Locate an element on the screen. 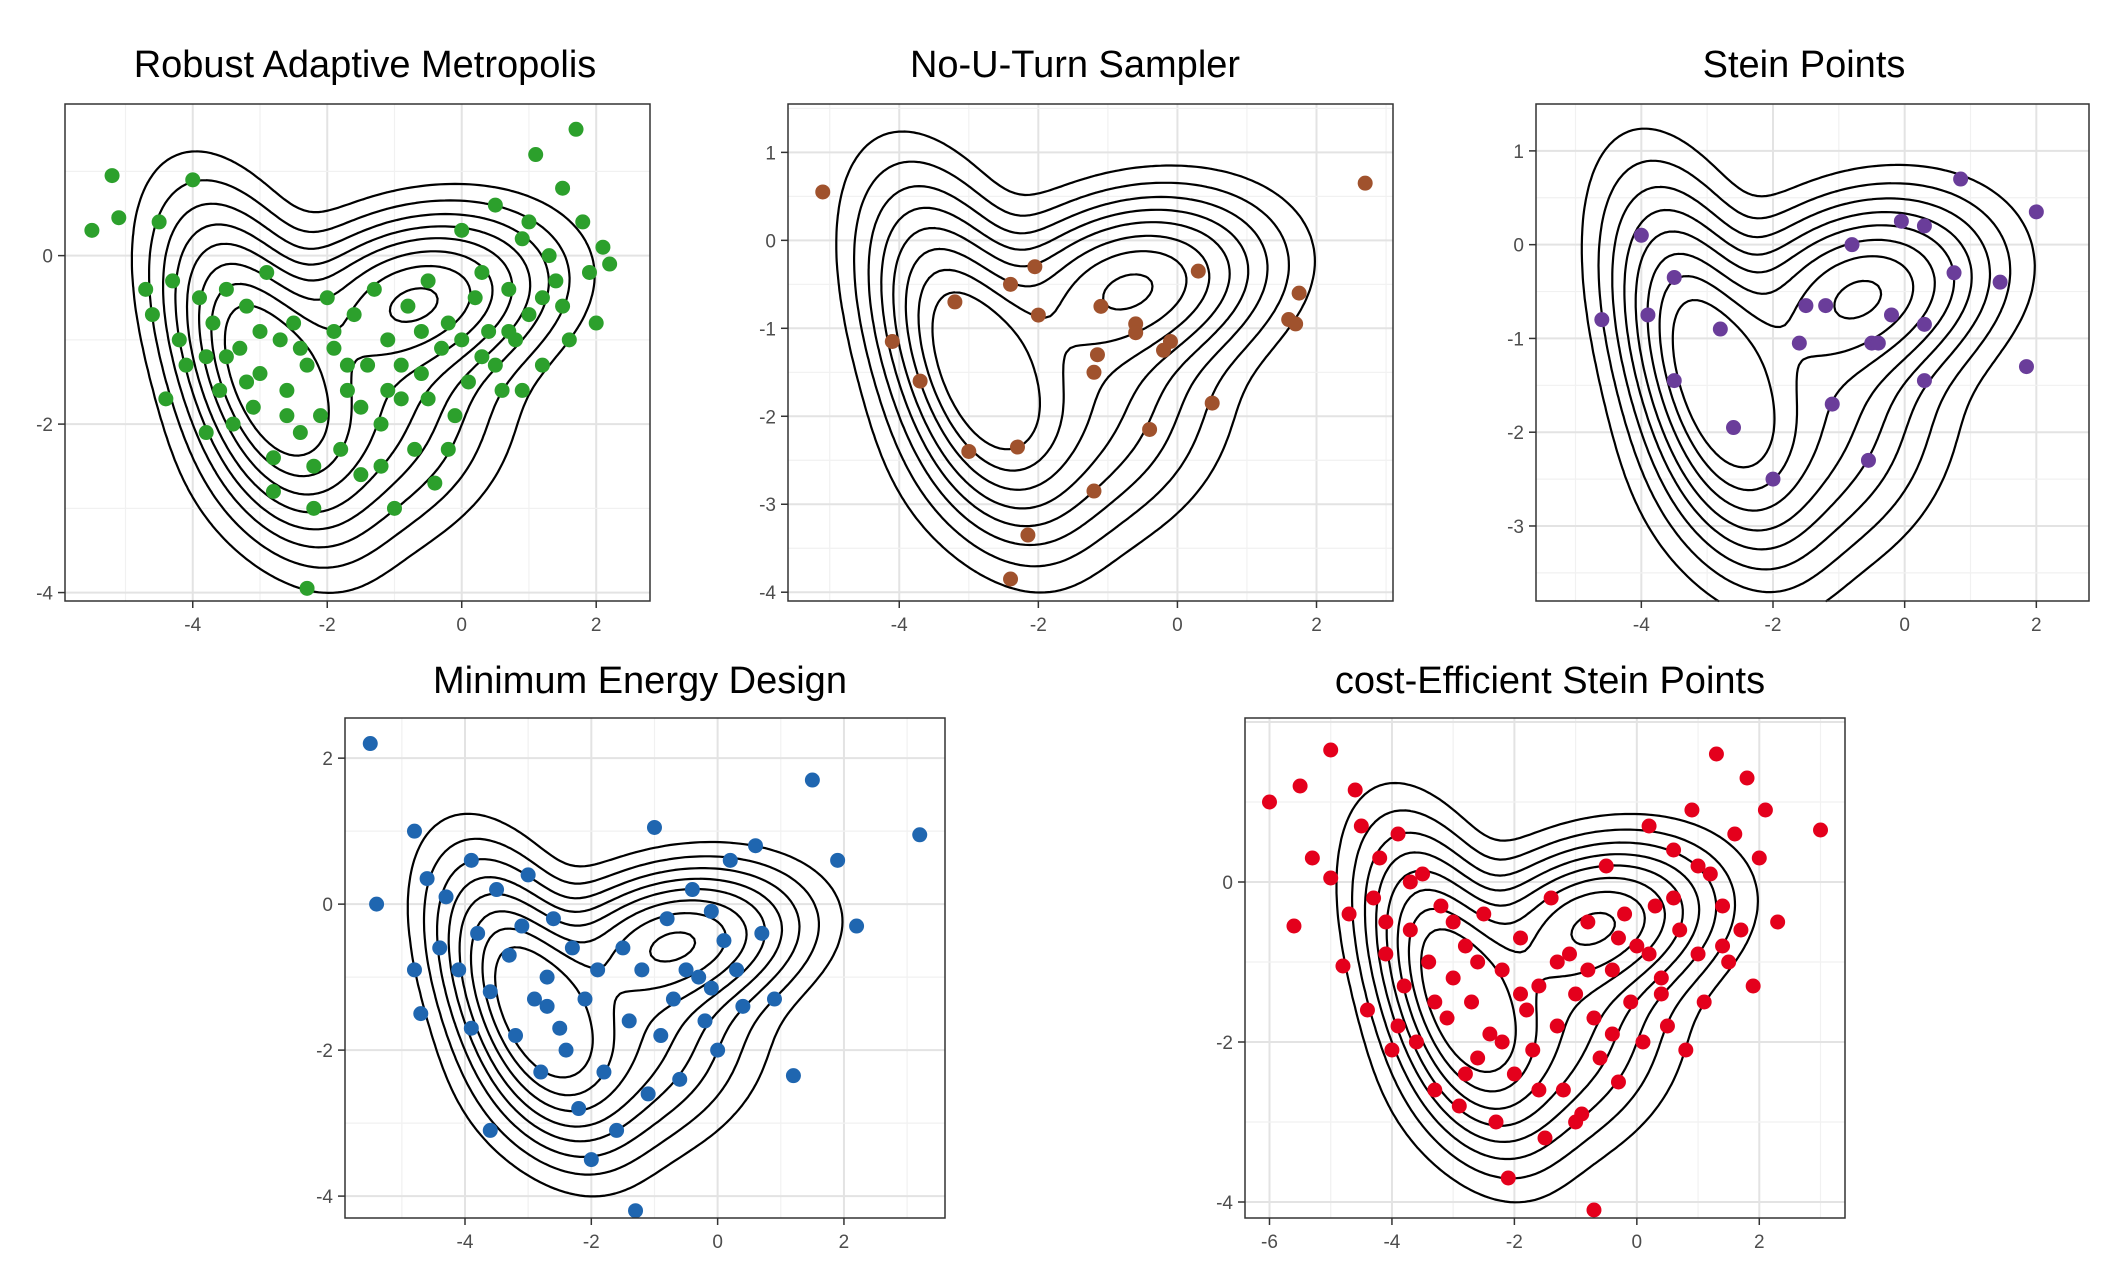 The image size is (2118, 1286). plot-border is located at coordinates (1812, 352).